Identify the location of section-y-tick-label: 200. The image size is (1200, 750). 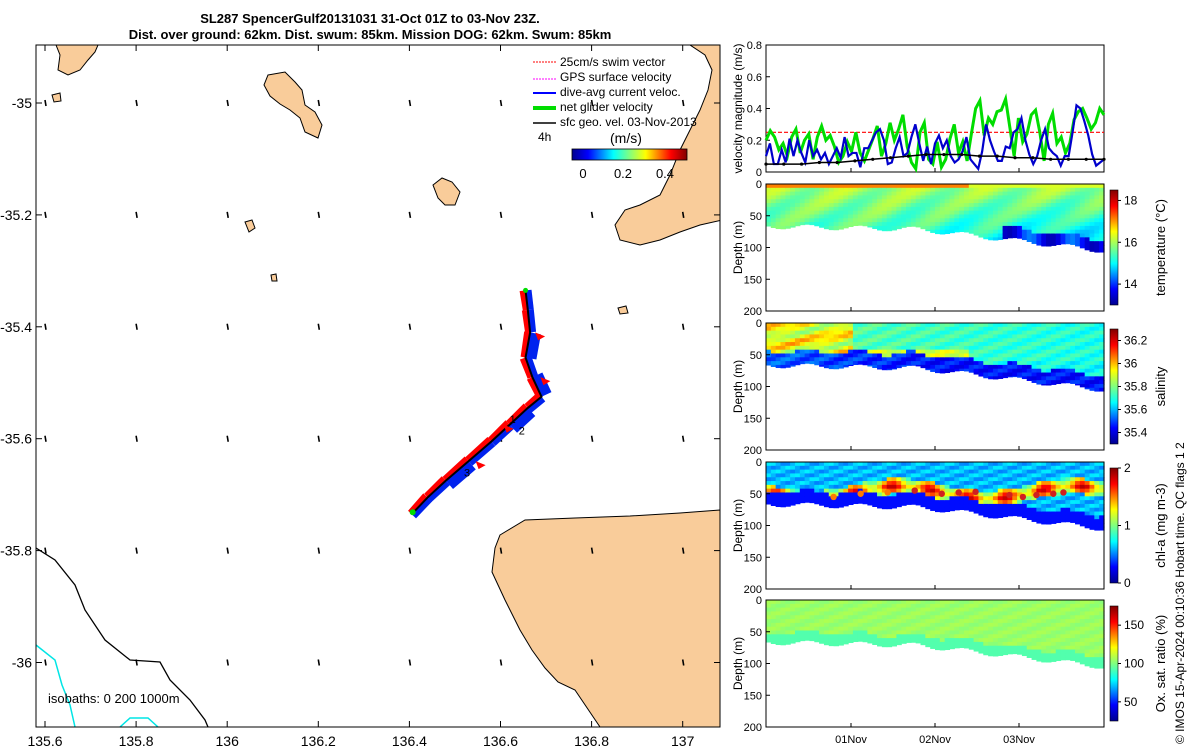
(753, 312).